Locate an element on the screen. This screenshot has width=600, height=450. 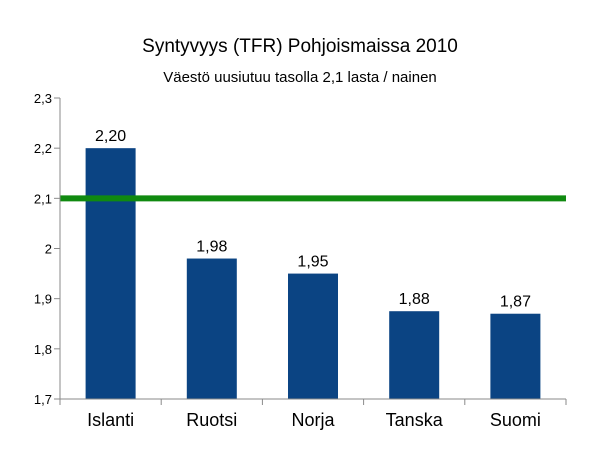
bar-tanska is located at coordinates (414, 355).